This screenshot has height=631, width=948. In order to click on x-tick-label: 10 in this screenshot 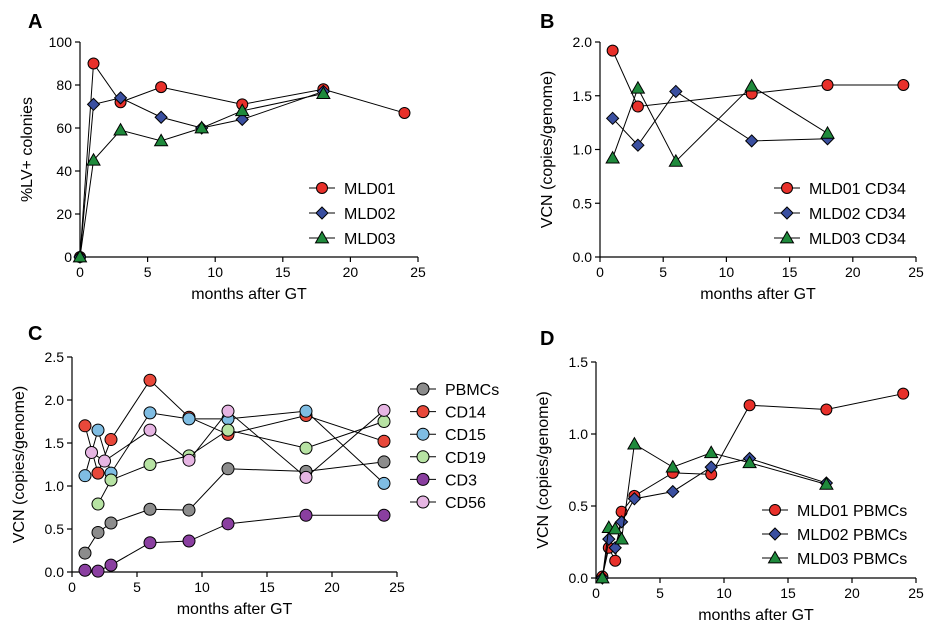, I will do `click(724, 593)`.